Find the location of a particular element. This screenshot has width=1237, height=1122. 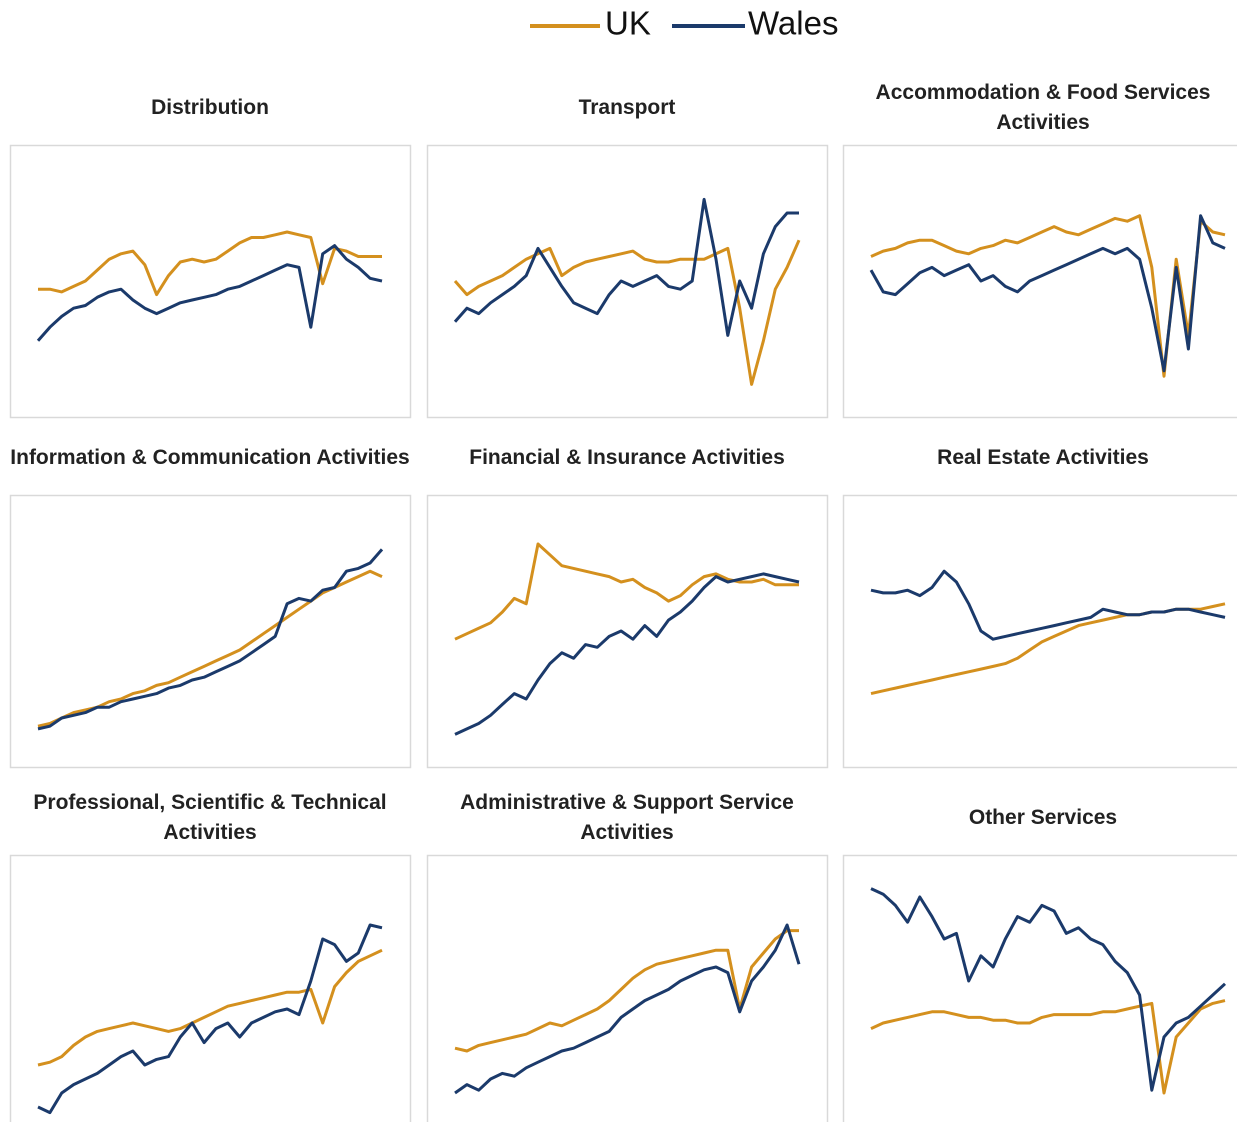

legend-label: UK is located at coordinates (628, 23).